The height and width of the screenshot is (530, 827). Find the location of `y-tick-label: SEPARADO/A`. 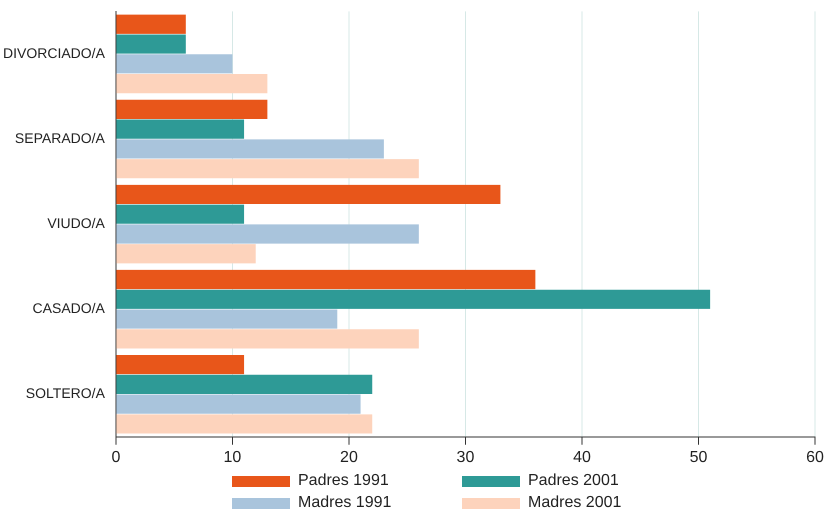

y-tick-label: SEPARADO/A is located at coordinates (60, 138).